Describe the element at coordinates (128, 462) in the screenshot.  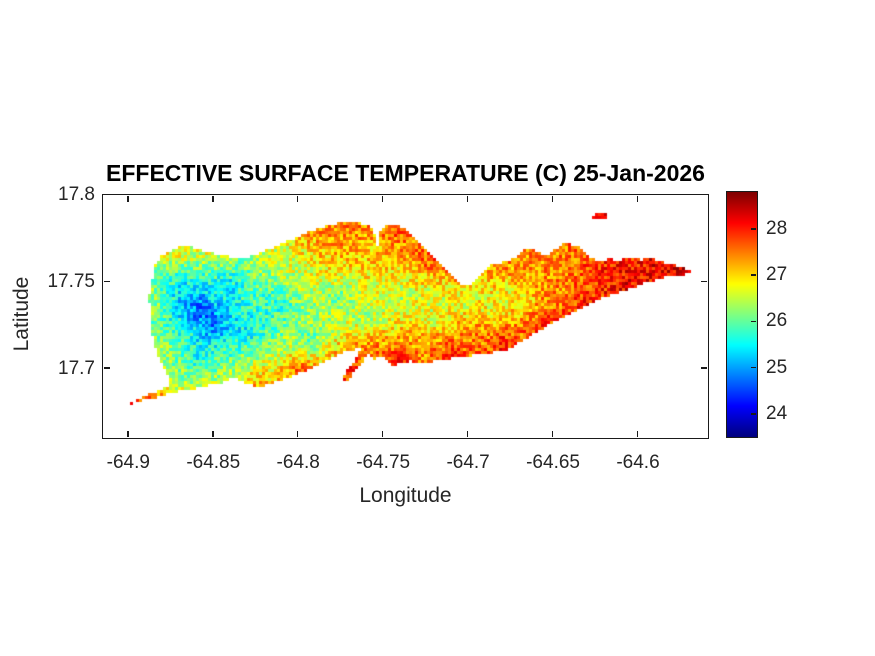
I see `x-tick-label: -64.9` at that location.